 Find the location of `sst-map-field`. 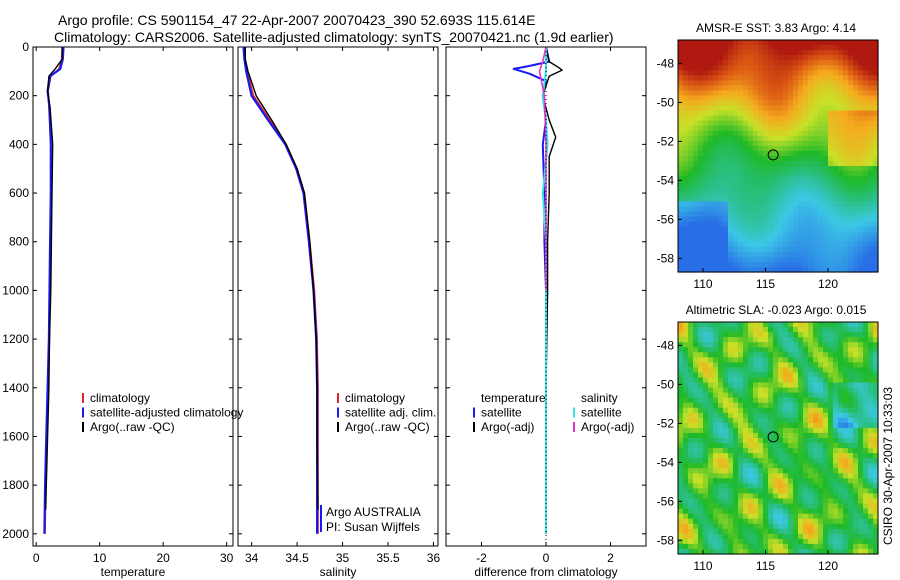

sst-map-field is located at coordinates (778, 156).